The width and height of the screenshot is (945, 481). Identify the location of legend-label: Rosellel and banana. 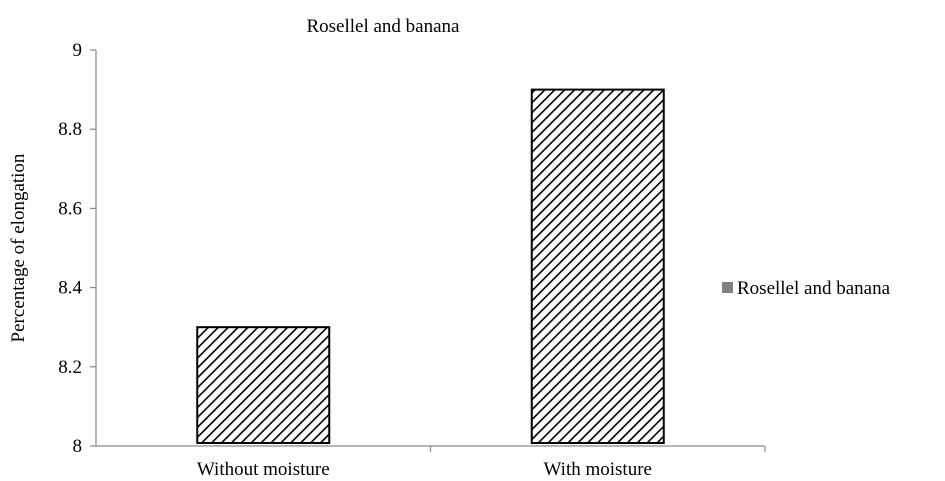
(814, 288).